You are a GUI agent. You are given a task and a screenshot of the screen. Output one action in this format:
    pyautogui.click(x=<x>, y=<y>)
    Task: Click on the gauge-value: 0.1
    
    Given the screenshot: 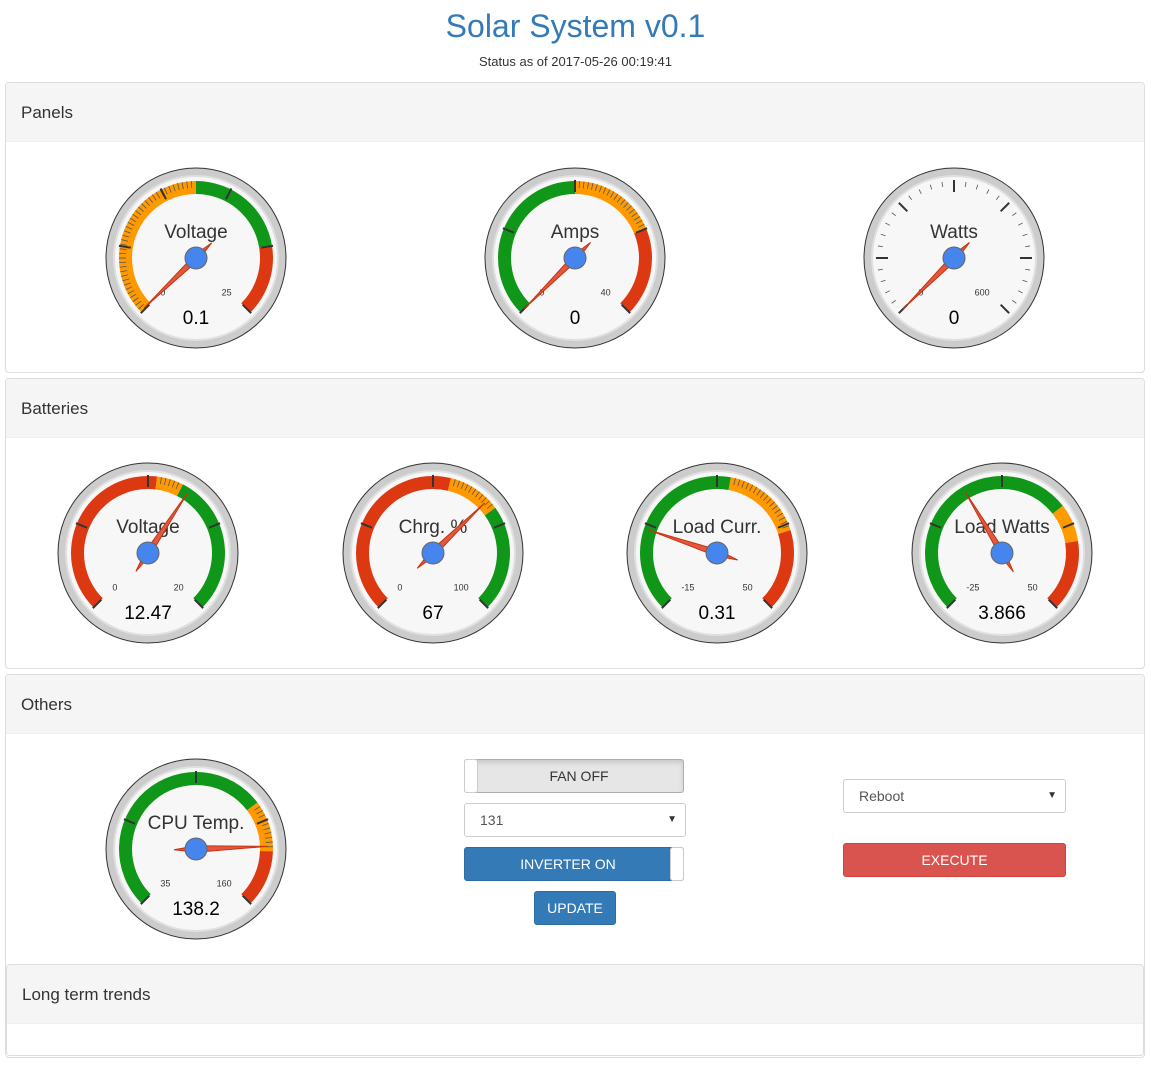 What is the action you would take?
    pyautogui.click(x=196, y=318)
    